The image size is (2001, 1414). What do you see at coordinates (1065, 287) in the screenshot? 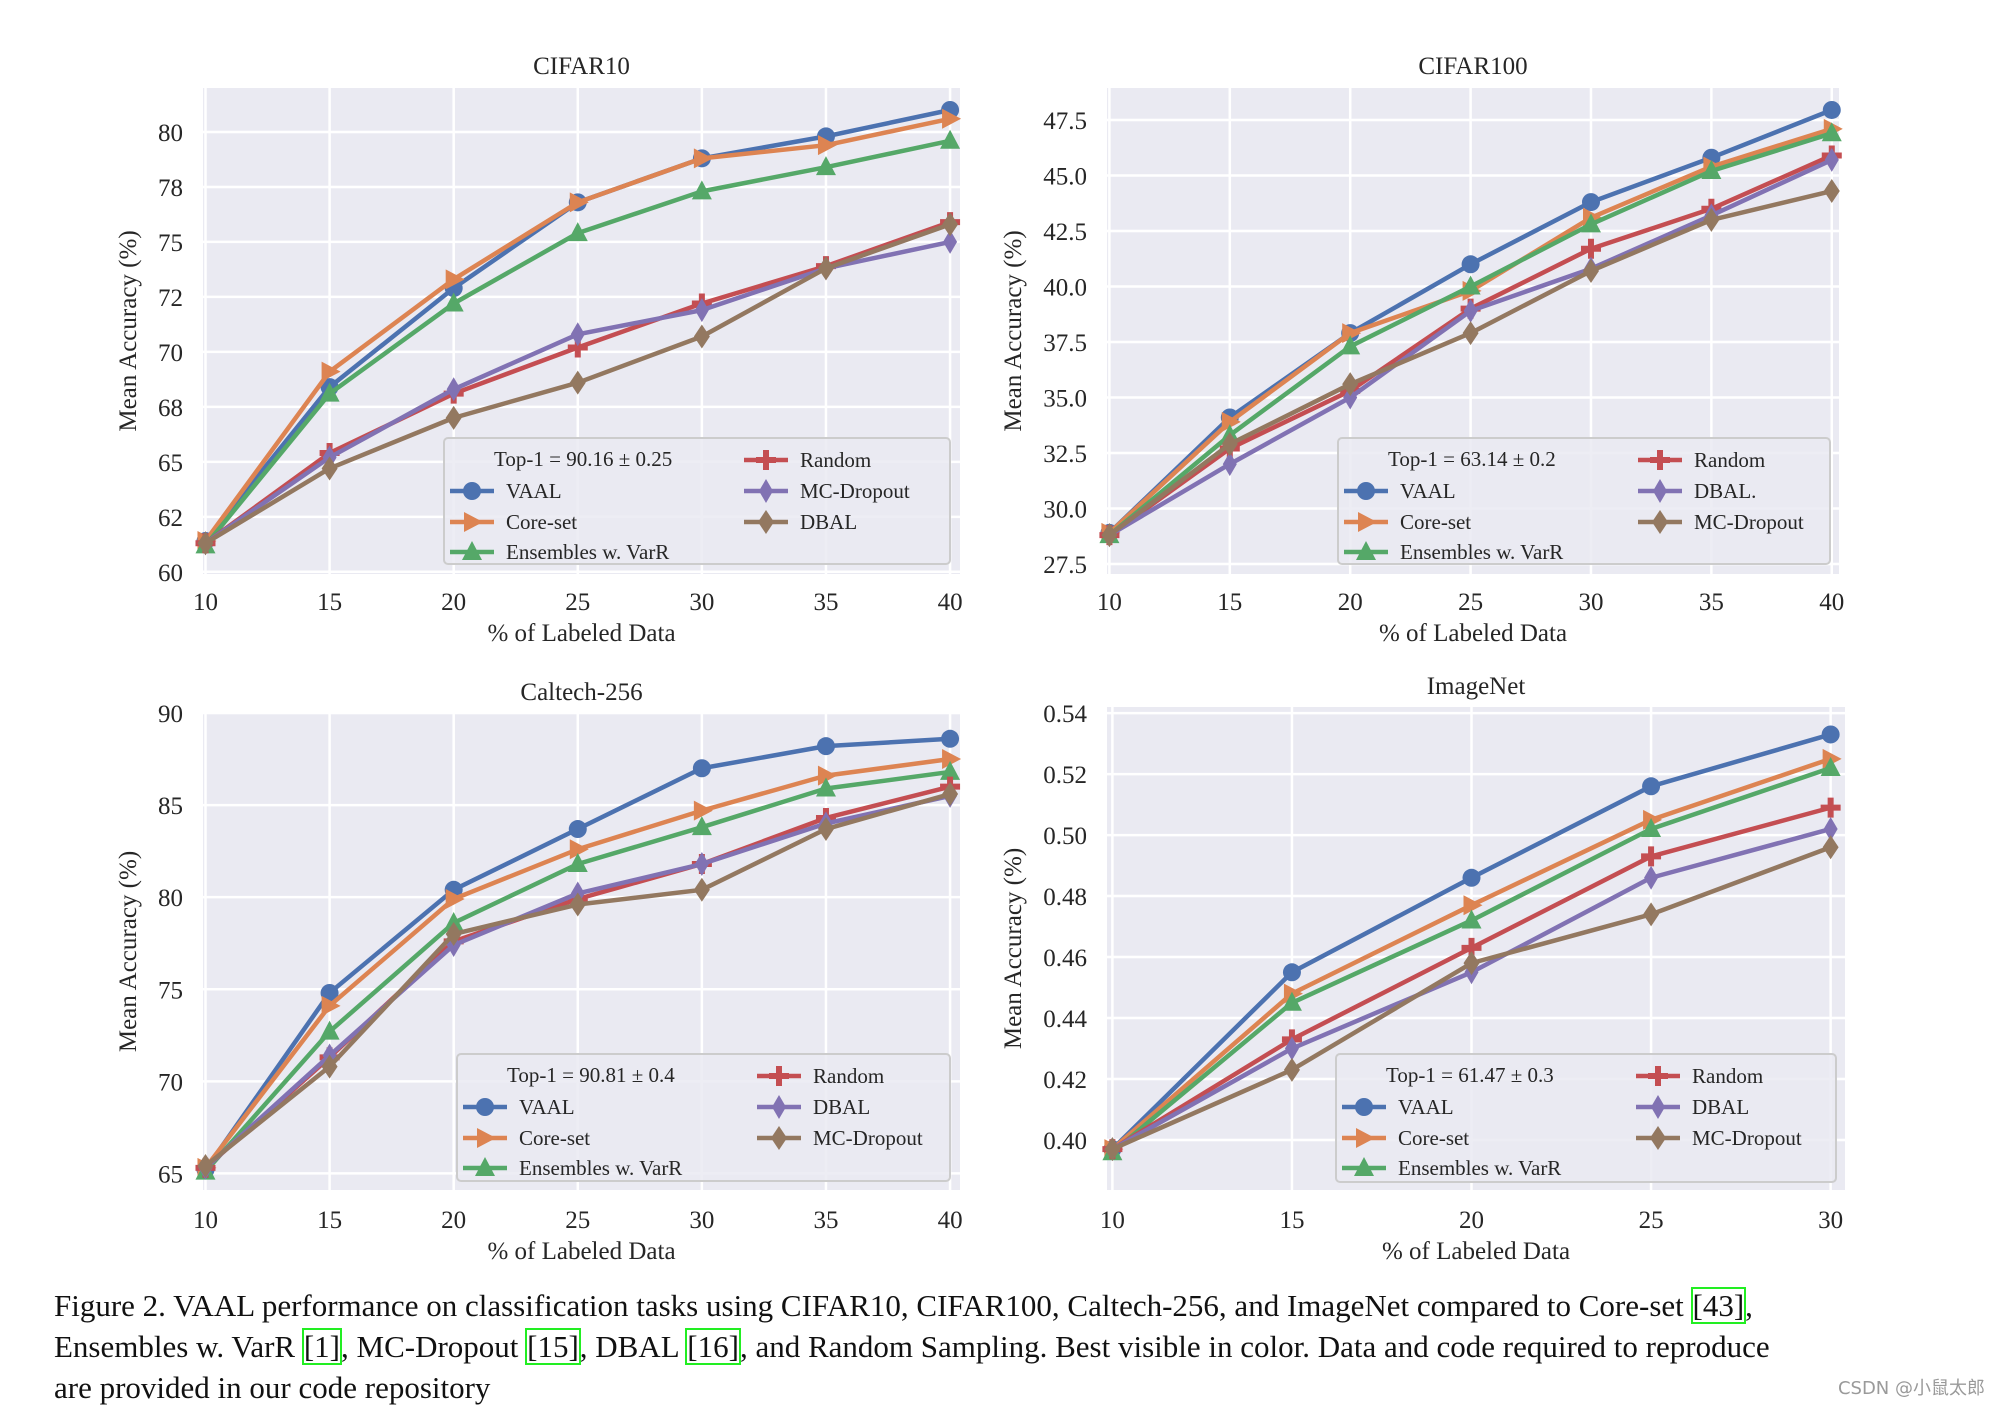
I see `y-tick-label: 40.0` at bounding box center [1065, 287].